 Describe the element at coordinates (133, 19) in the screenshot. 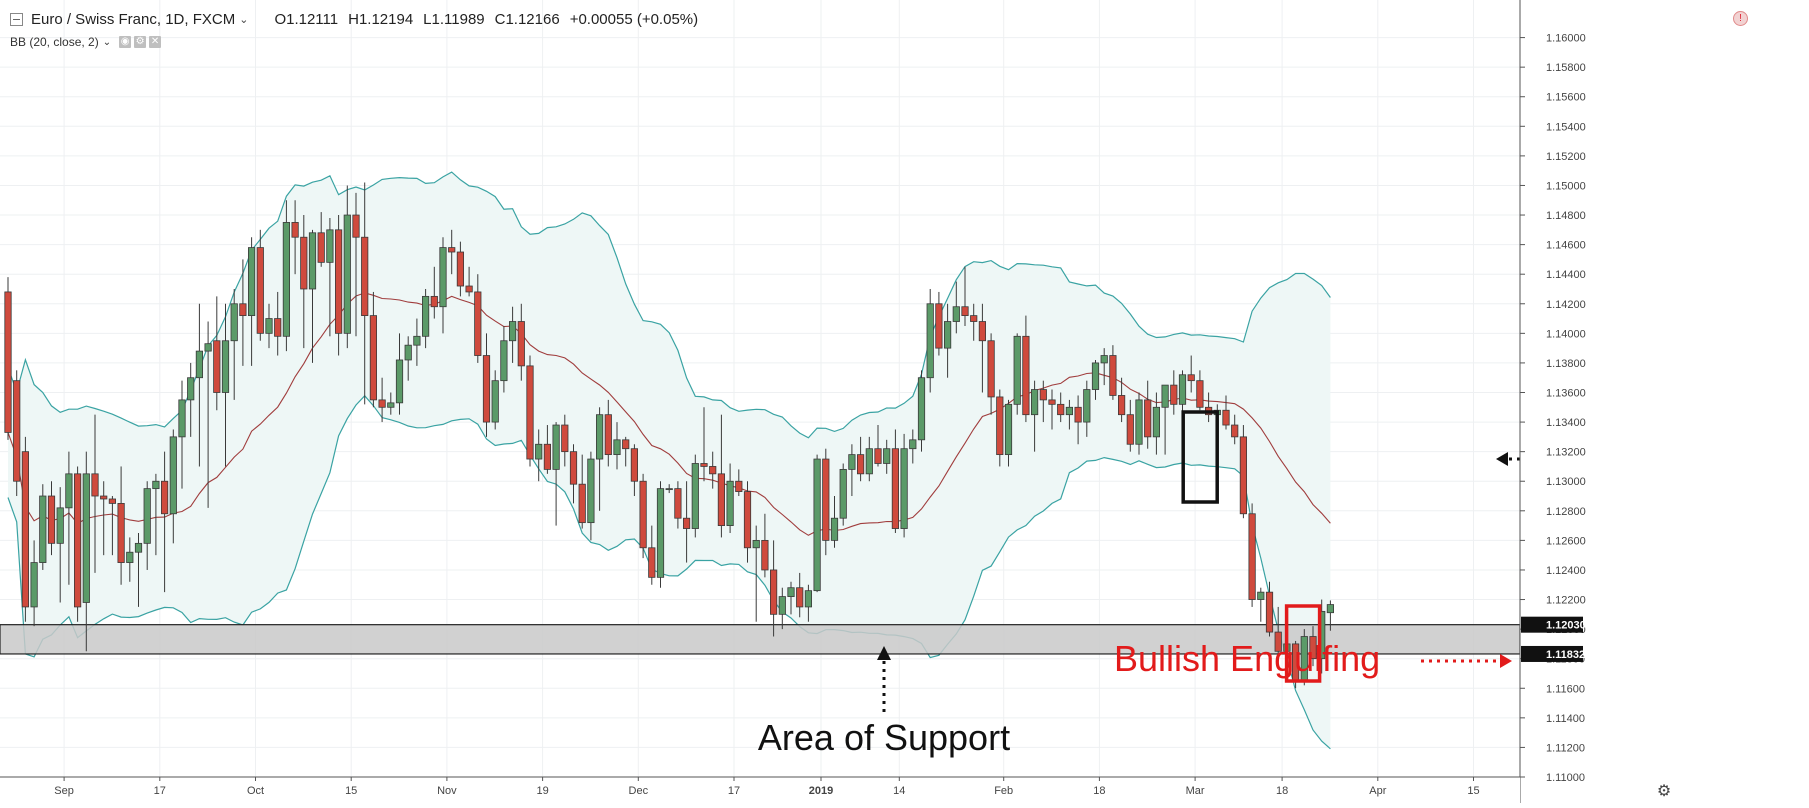

I see `symbol-label: Euro / Swiss Franc, 1D, FXCM` at that location.